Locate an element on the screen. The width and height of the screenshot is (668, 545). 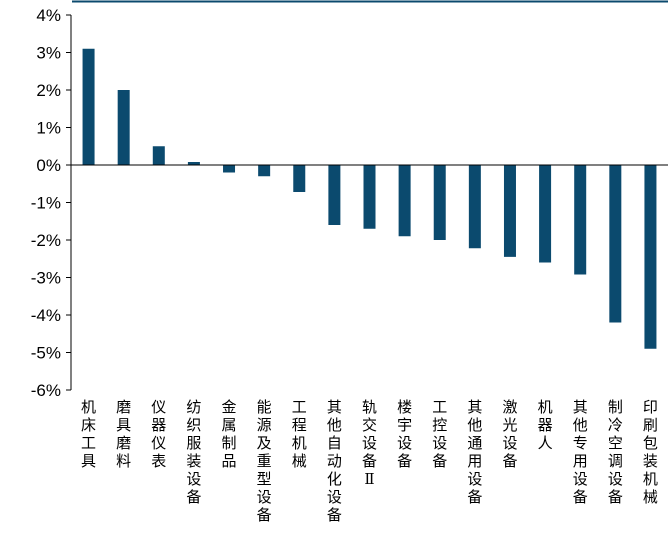
category-label: 纺织服装设备 is located at coordinates (193, 452).